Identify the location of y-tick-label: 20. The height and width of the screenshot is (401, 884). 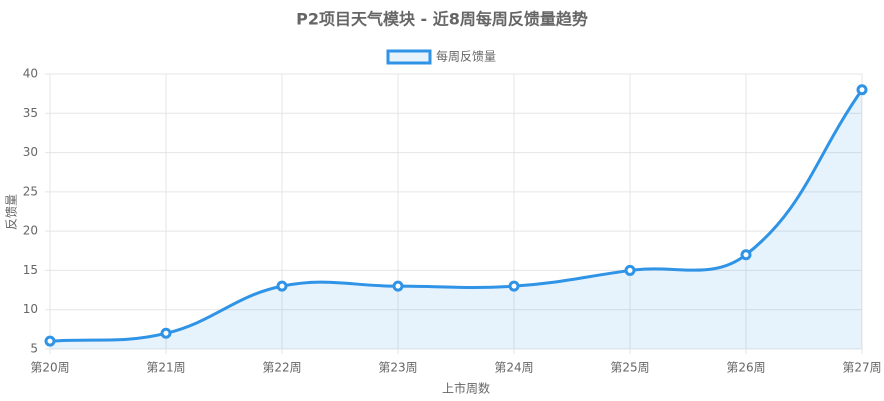
(30, 231).